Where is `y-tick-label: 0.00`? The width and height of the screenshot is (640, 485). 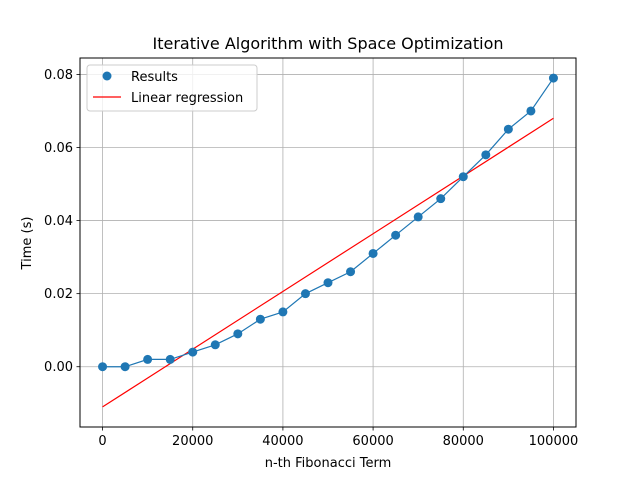 y-tick-label: 0.00 is located at coordinates (58, 367).